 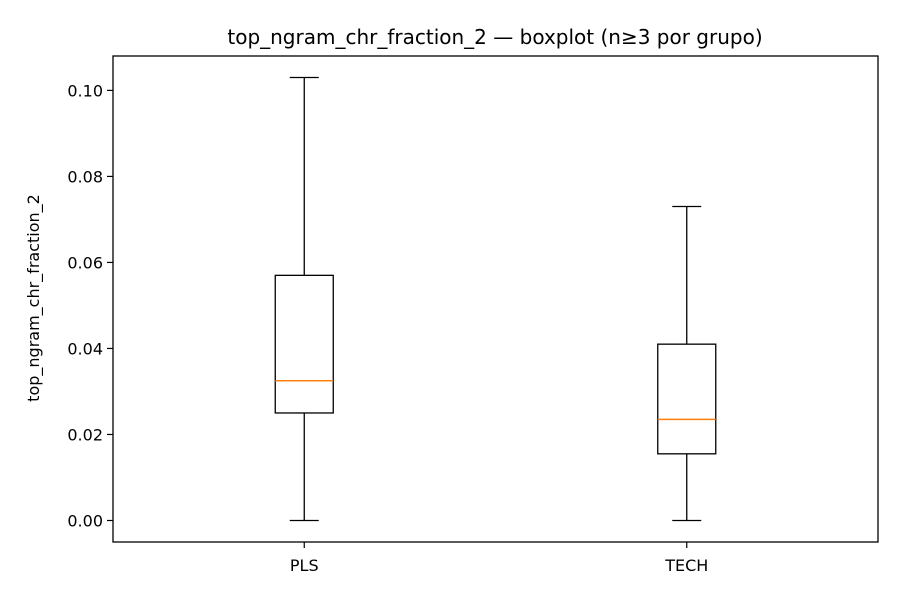 I want to click on x-tick-label: TECH, so click(x=686, y=565).